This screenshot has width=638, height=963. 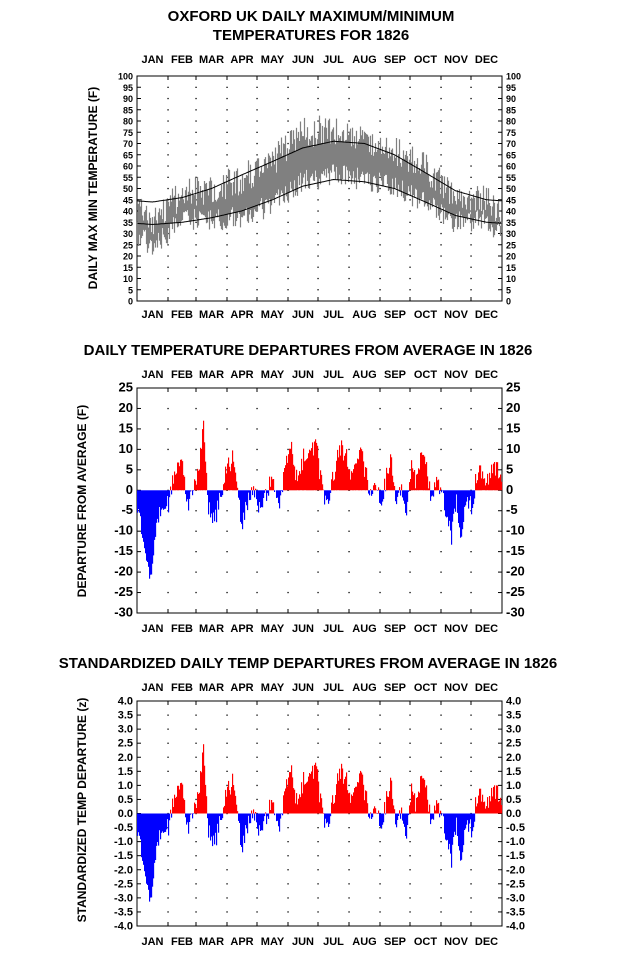 What do you see at coordinates (511, 200) in the screenshot?
I see `y-tick-label-right: 45` at bounding box center [511, 200].